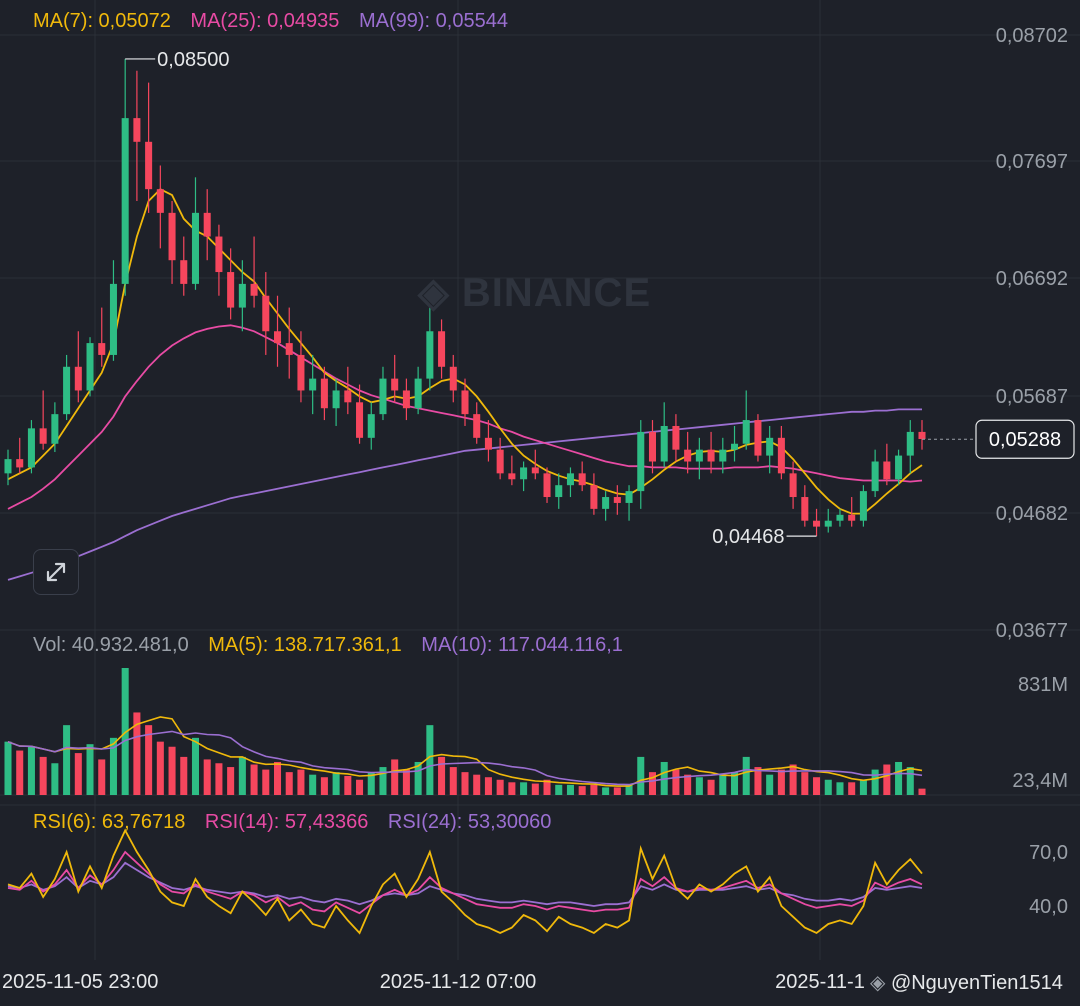 This screenshot has width=1080, height=1006. Describe the element at coordinates (1032, 279) in the screenshot. I see `price-tick-label: 0,06692` at that location.